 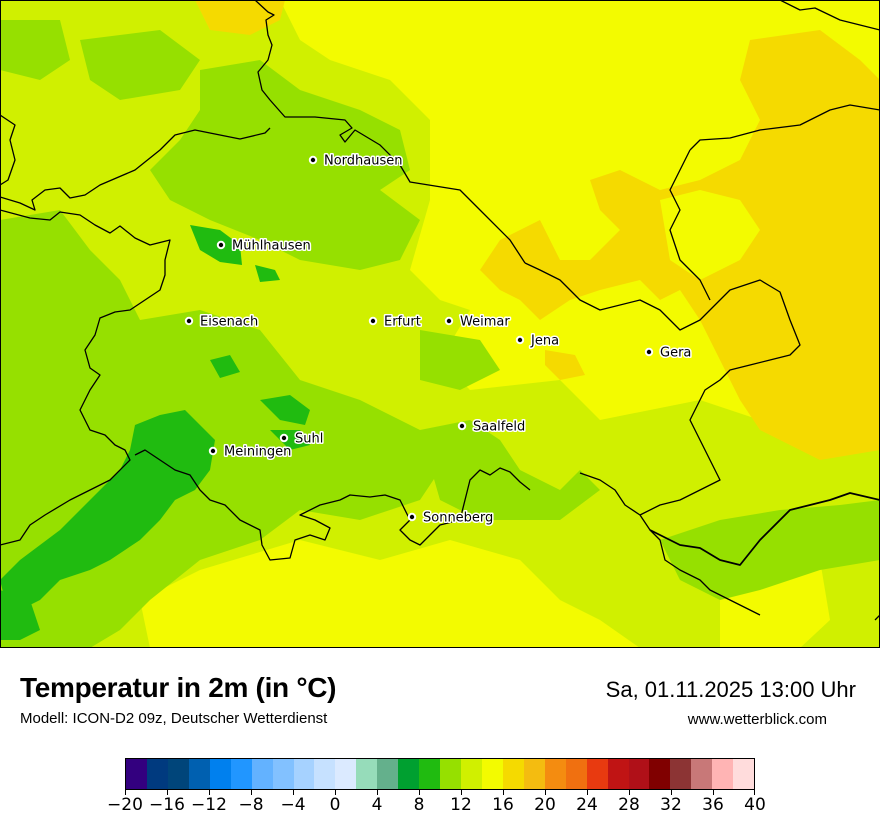 I want to click on colorbar-tick-label: 16, so click(x=503, y=805).